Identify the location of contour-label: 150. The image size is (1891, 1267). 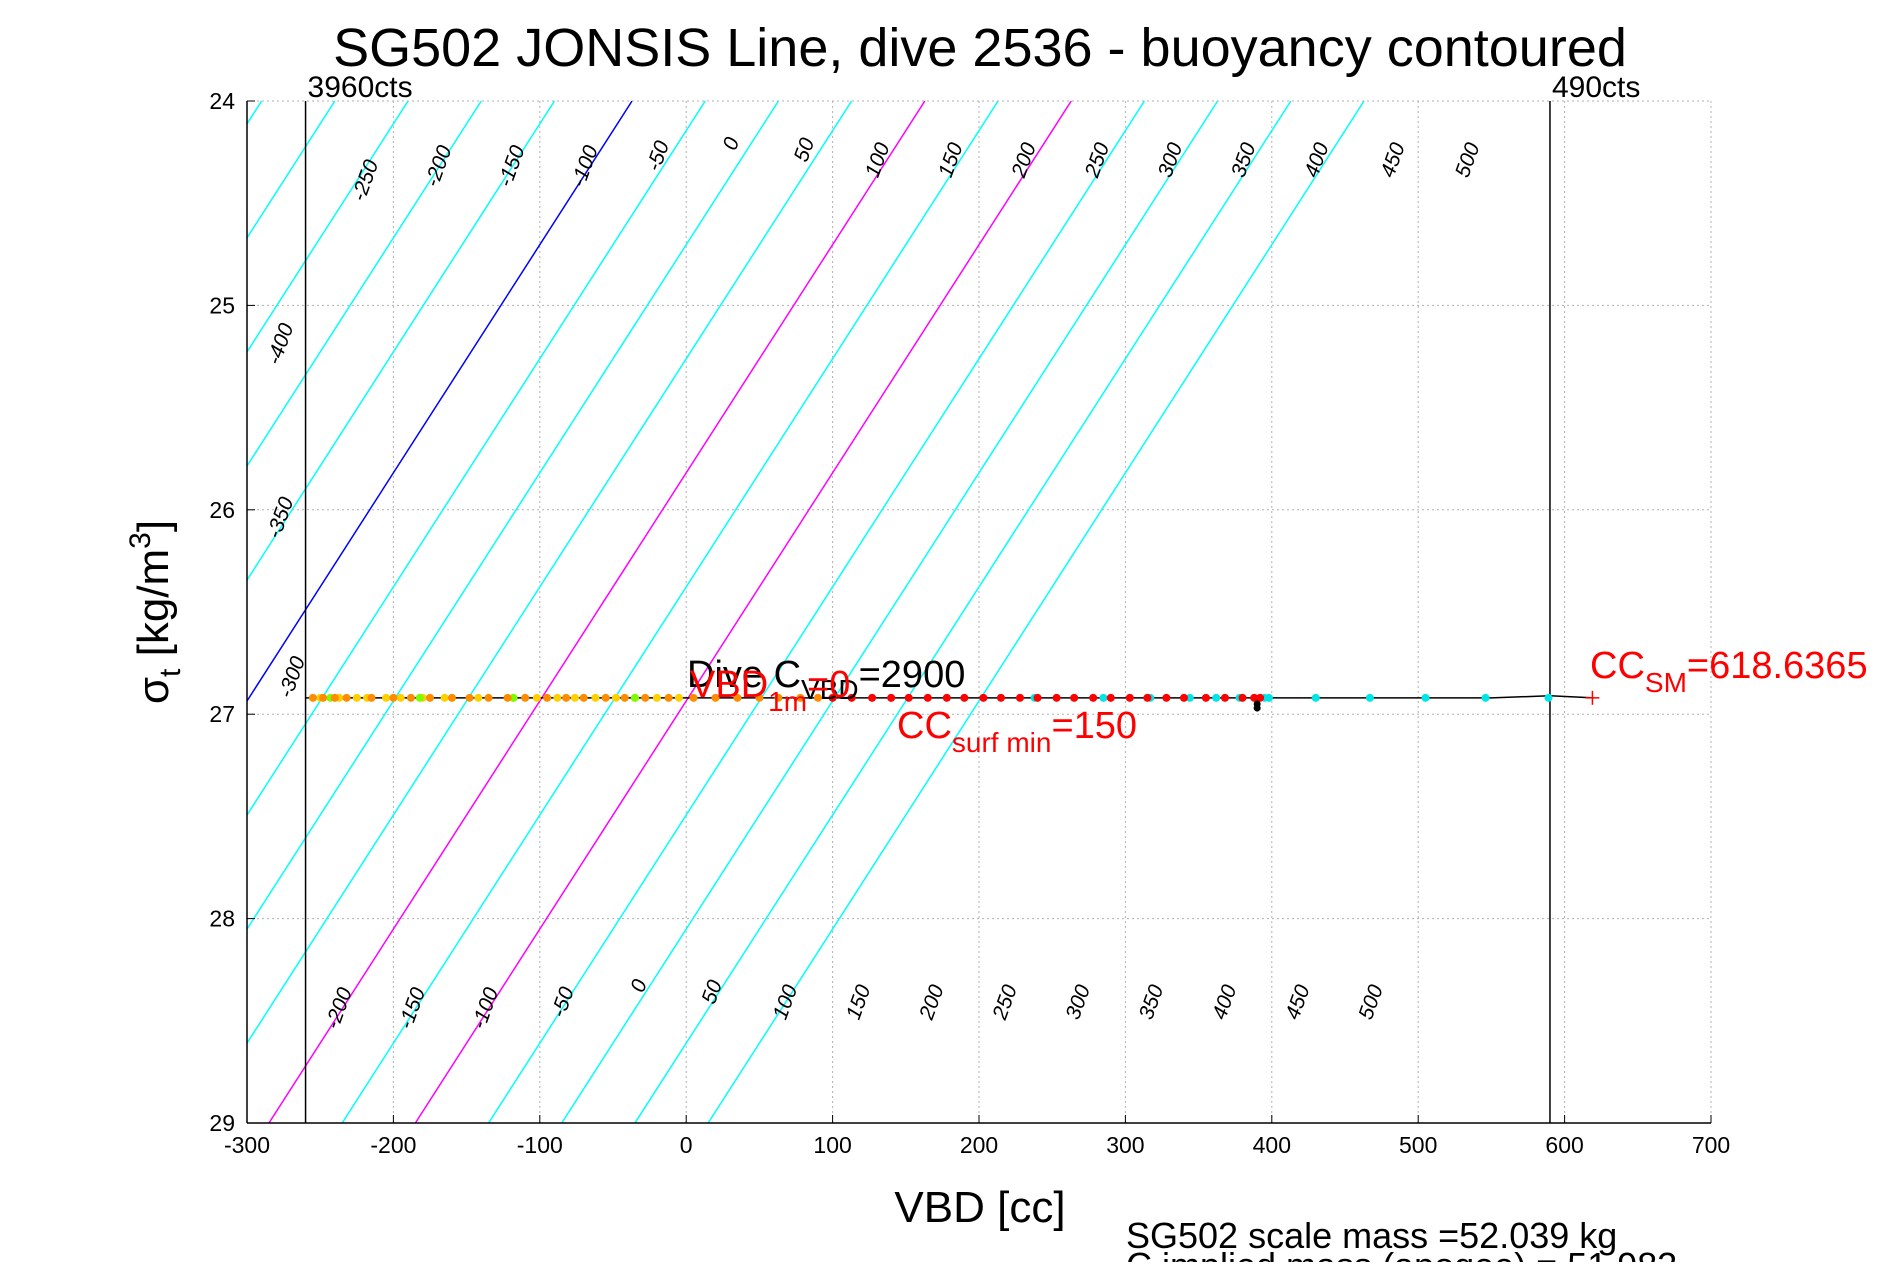
(951, 159).